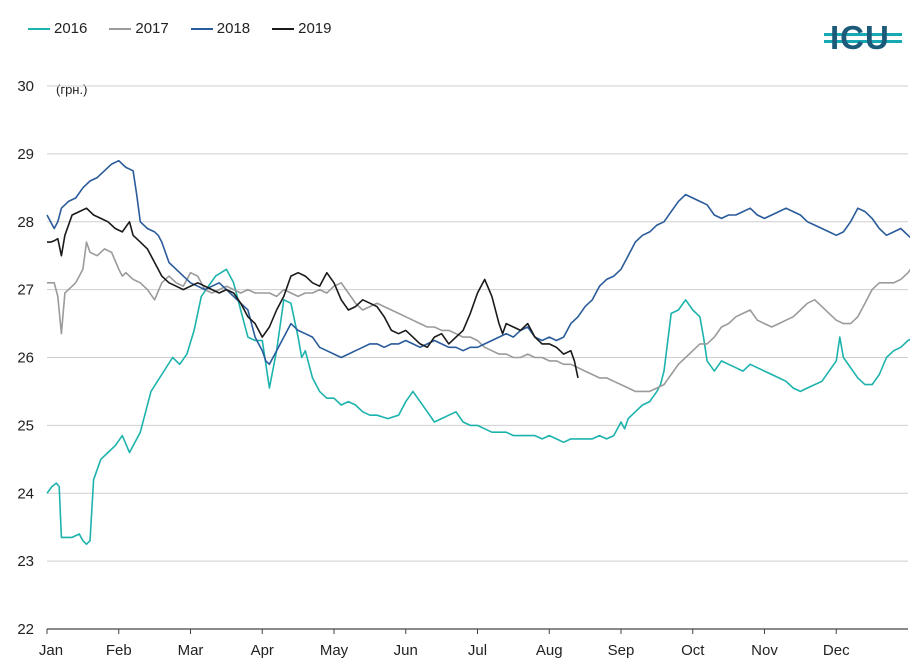 The image size is (910, 661). What do you see at coordinates (39, 28) in the screenshot?
I see `legend-swatch-2016` at bounding box center [39, 28].